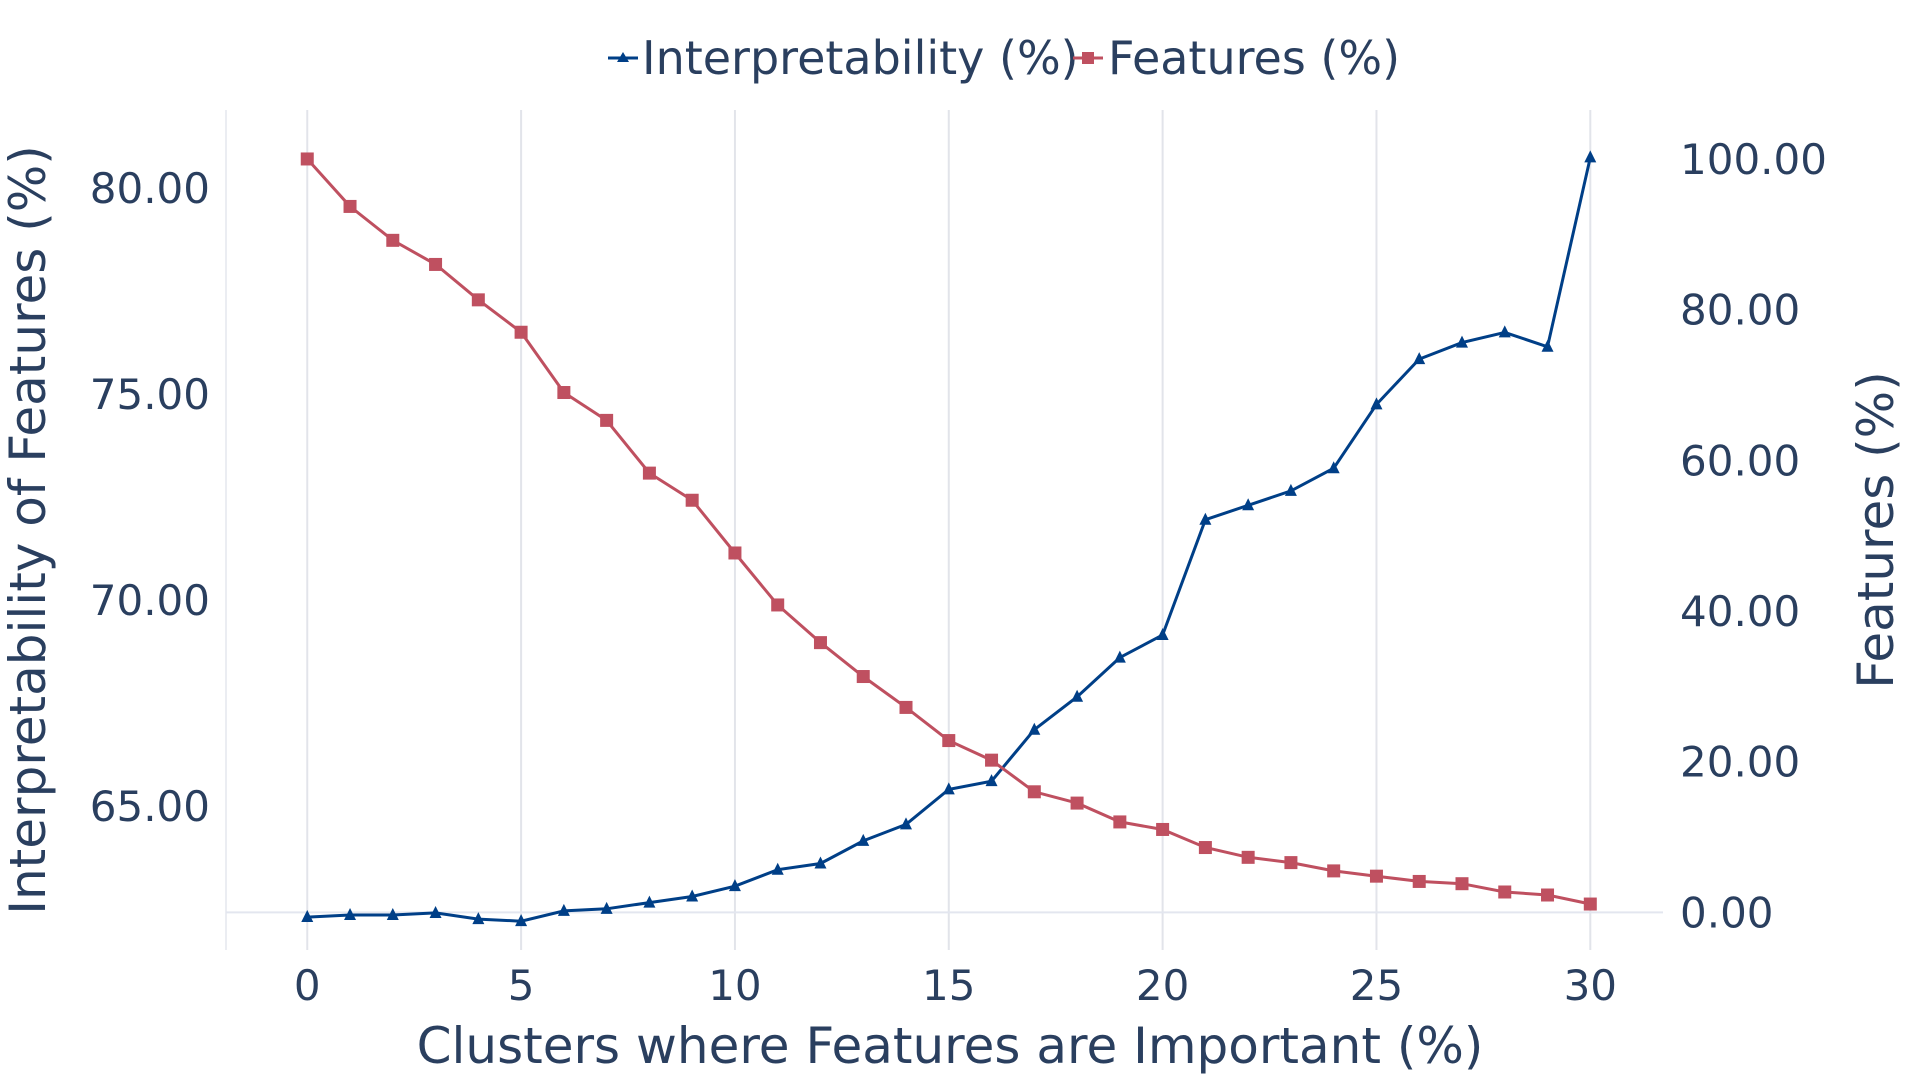 Image resolution: width=1920 pixels, height=1080 pixels. Describe the element at coordinates (150, 806) in the screenshot. I see `y-tick-label: 65.00` at that location.